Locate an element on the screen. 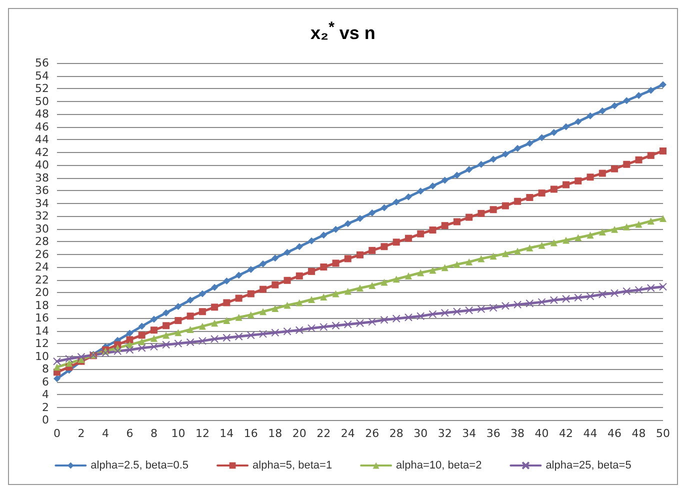  x-tick-label: 2 is located at coordinates (81, 433).